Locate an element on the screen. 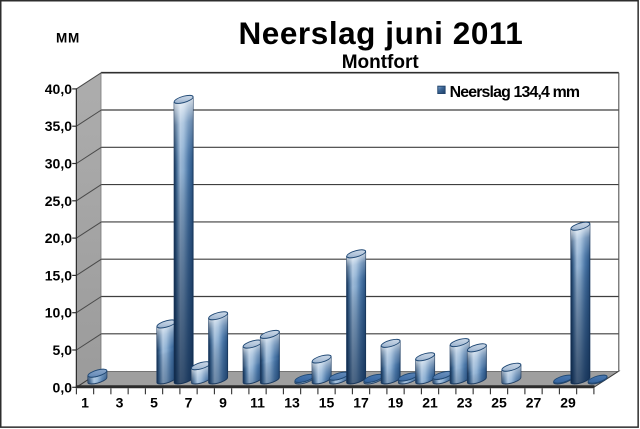  svg-text: 27 is located at coordinates (534, 403).